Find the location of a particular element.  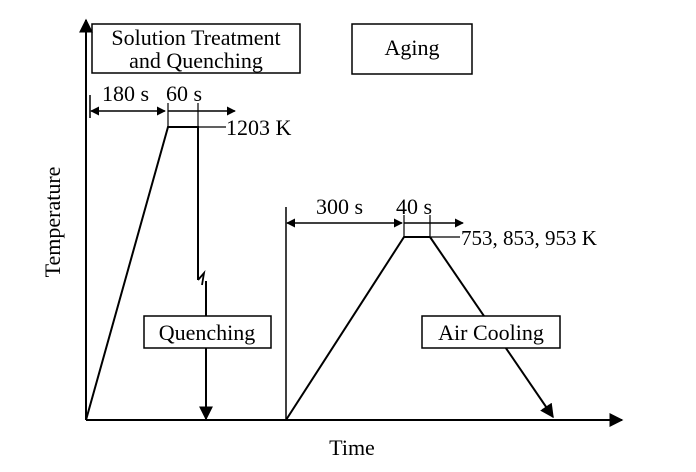

solution-heating-profile is located at coordinates (142, 273).